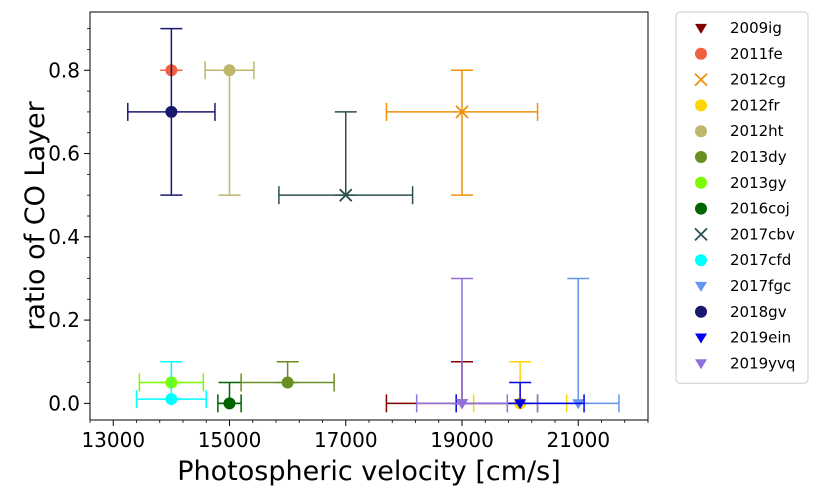  I want to click on legend-label: 2012fr, so click(755, 105).